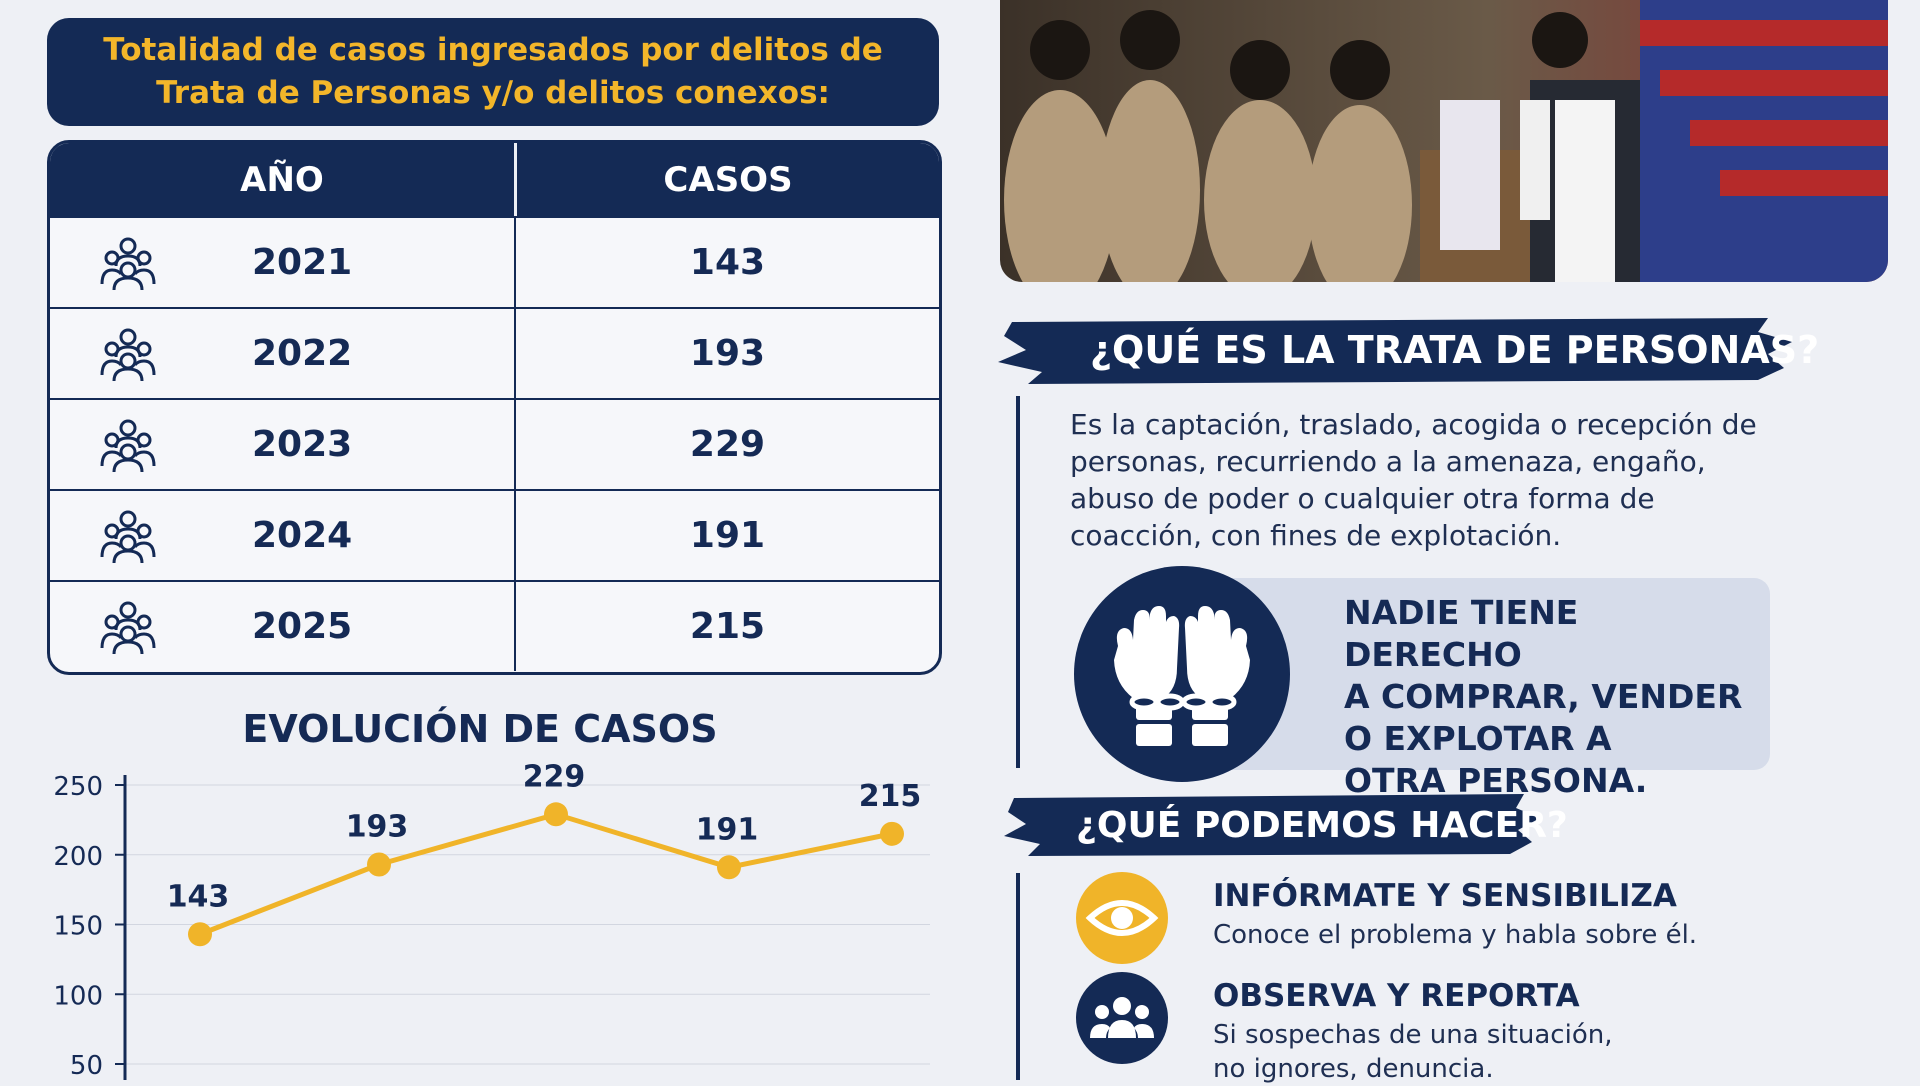 The image size is (1920, 1086). I want to click on y-tick-label: 150, so click(78, 927).